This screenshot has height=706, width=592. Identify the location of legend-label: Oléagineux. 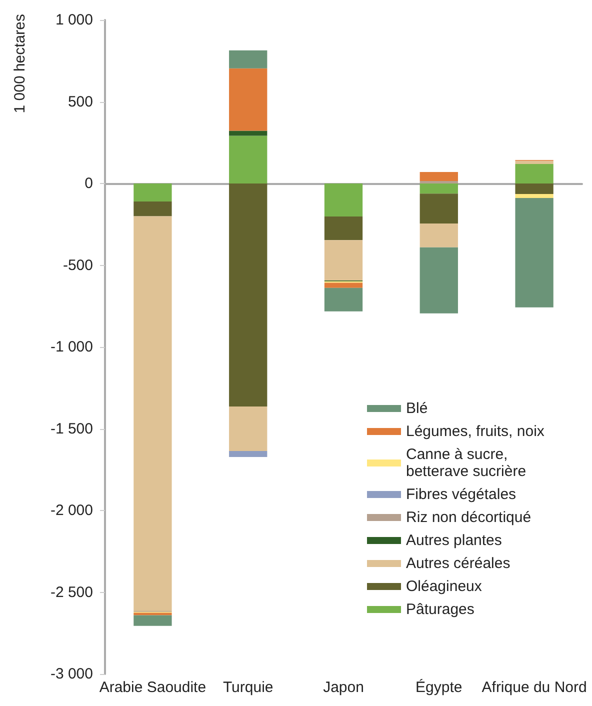
(444, 586).